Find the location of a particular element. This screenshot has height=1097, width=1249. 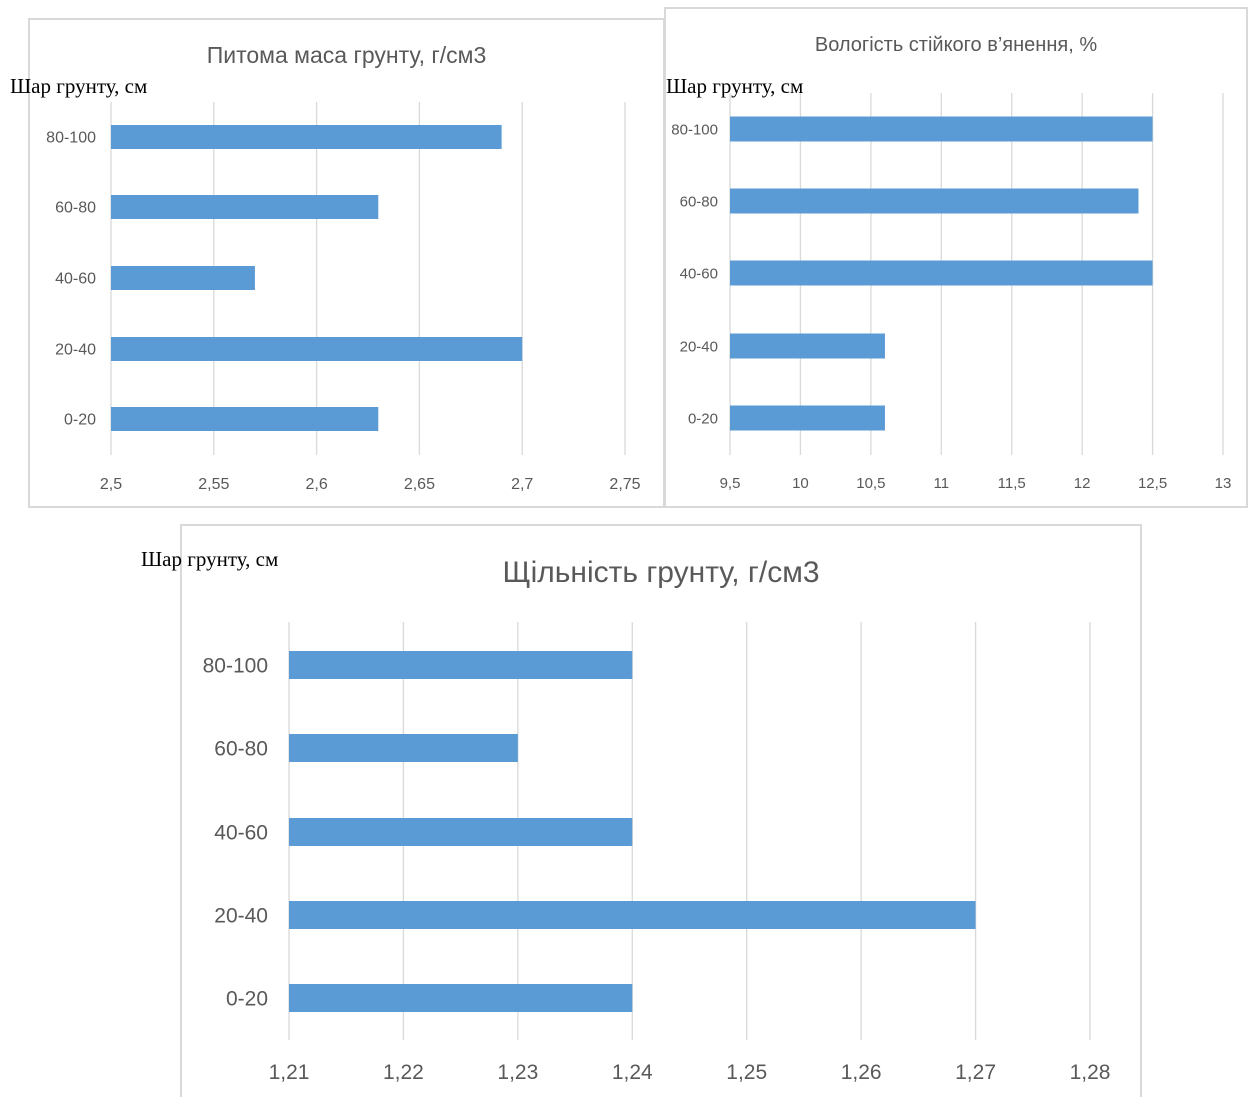

x-tick-label: 12 is located at coordinates (1082, 483).